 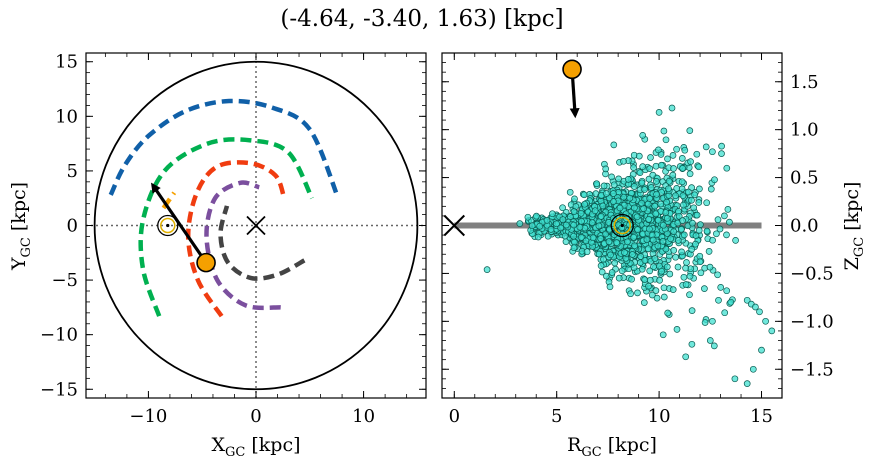 What do you see at coordinates (168, 225) in the screenshot?
I see `sun-marker-dot` at bounding box center [168, 225].